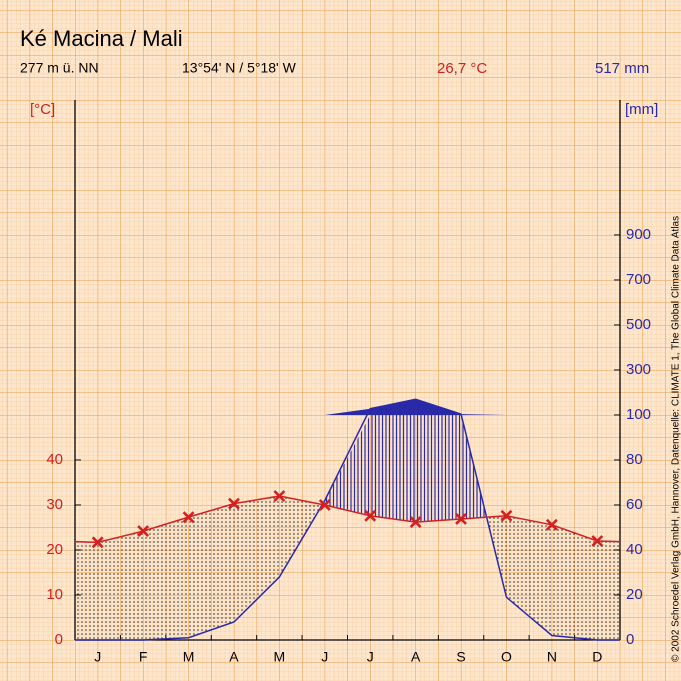 Image resolution: width=681 pixels, height=681 pixels. Describe the element at coordinates (143, 657) in the screenshot. I see `x-tick-label: F` at that location.